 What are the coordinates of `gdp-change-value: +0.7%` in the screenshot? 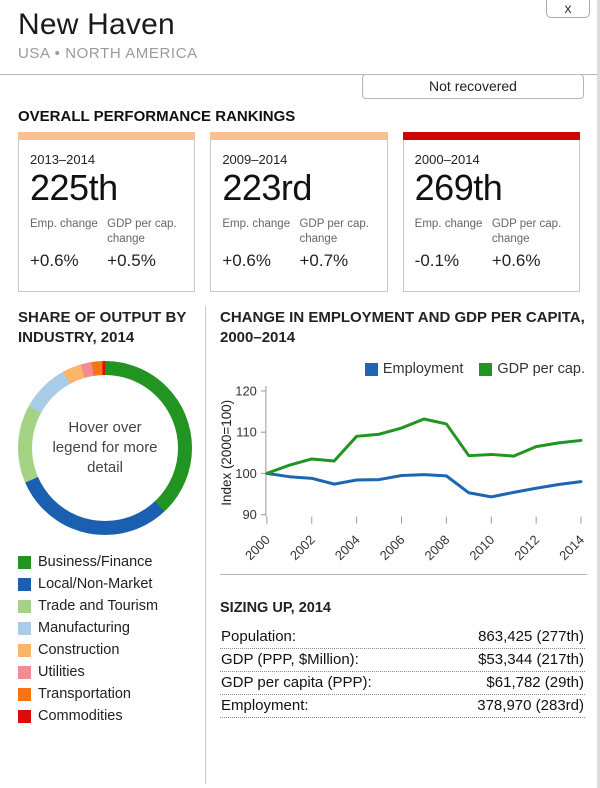 It's located at (324, 261).